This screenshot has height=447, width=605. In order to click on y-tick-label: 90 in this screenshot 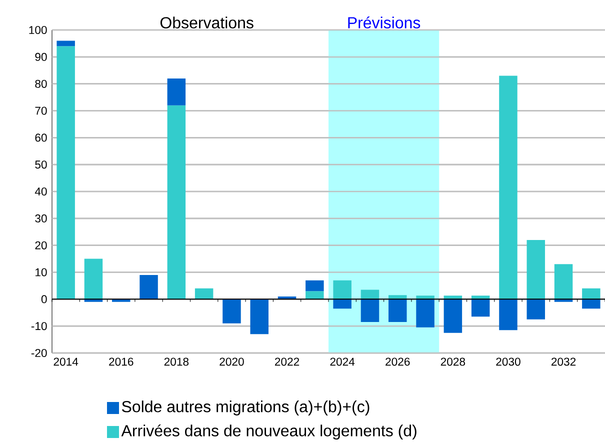, I will do `click(41, 56)`.